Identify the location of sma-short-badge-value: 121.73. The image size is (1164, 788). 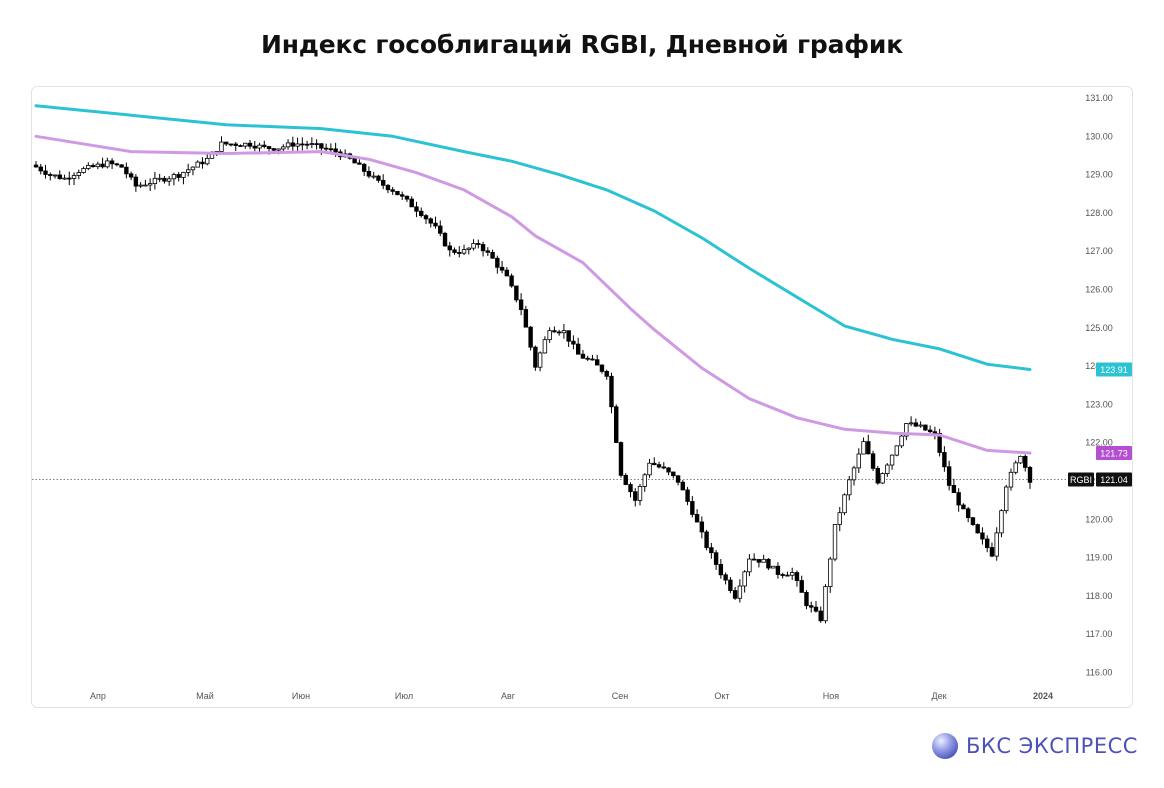
(1114, 454).